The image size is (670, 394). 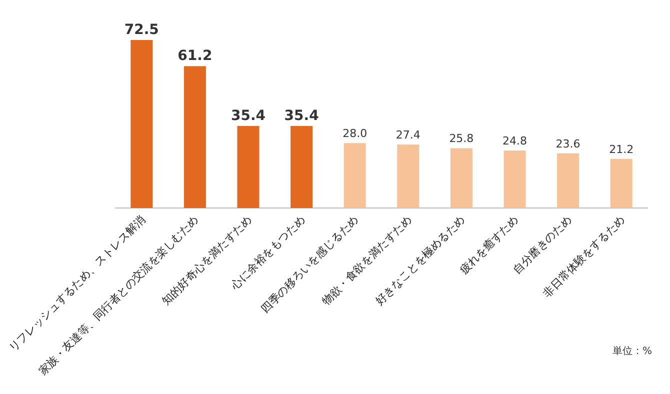 What do you see at coordinates (355, 133) in the screenshot?
I see `data-label: 28.0` at bounding box center [355, 133].